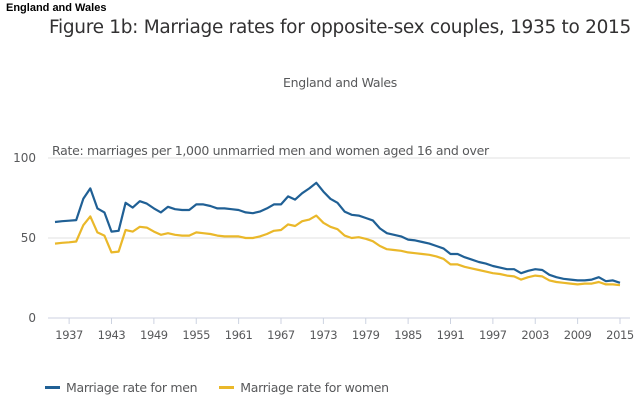 The image size is (640, 406). Describe the element at coordinates (52, 387) in the screenshot. I see `legend-swatch-men` at that location.